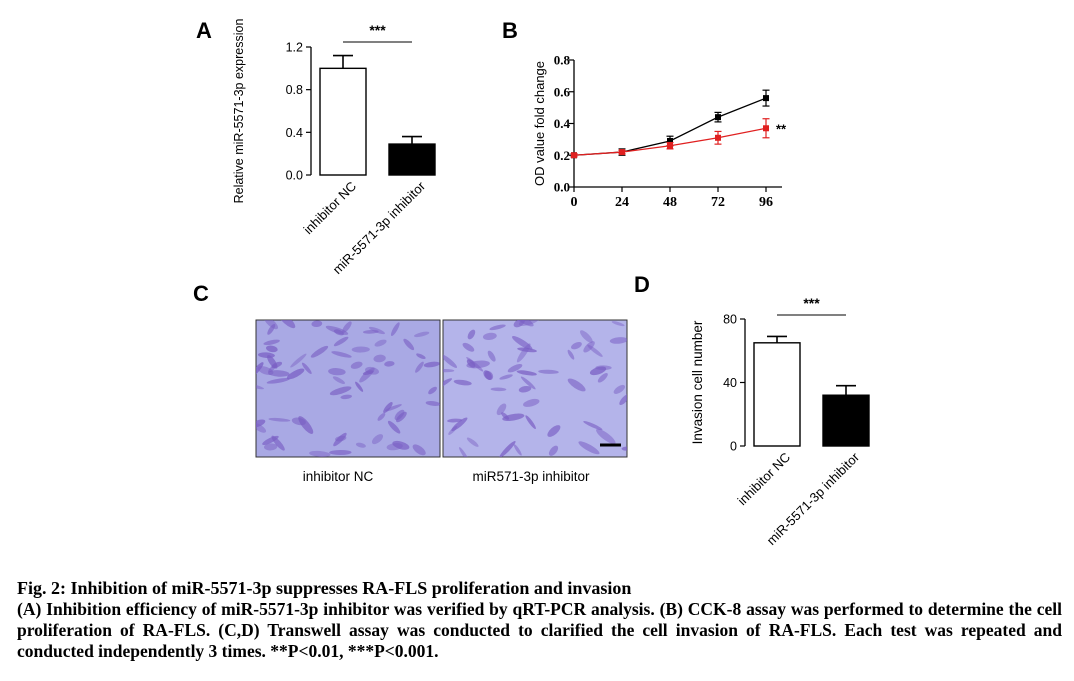 This screenshot has height=681, width=1074. What do you see at coordinates (204, 30) in the screenshot?
I see `panel-a-label: A` at bounding box center [204, 30].